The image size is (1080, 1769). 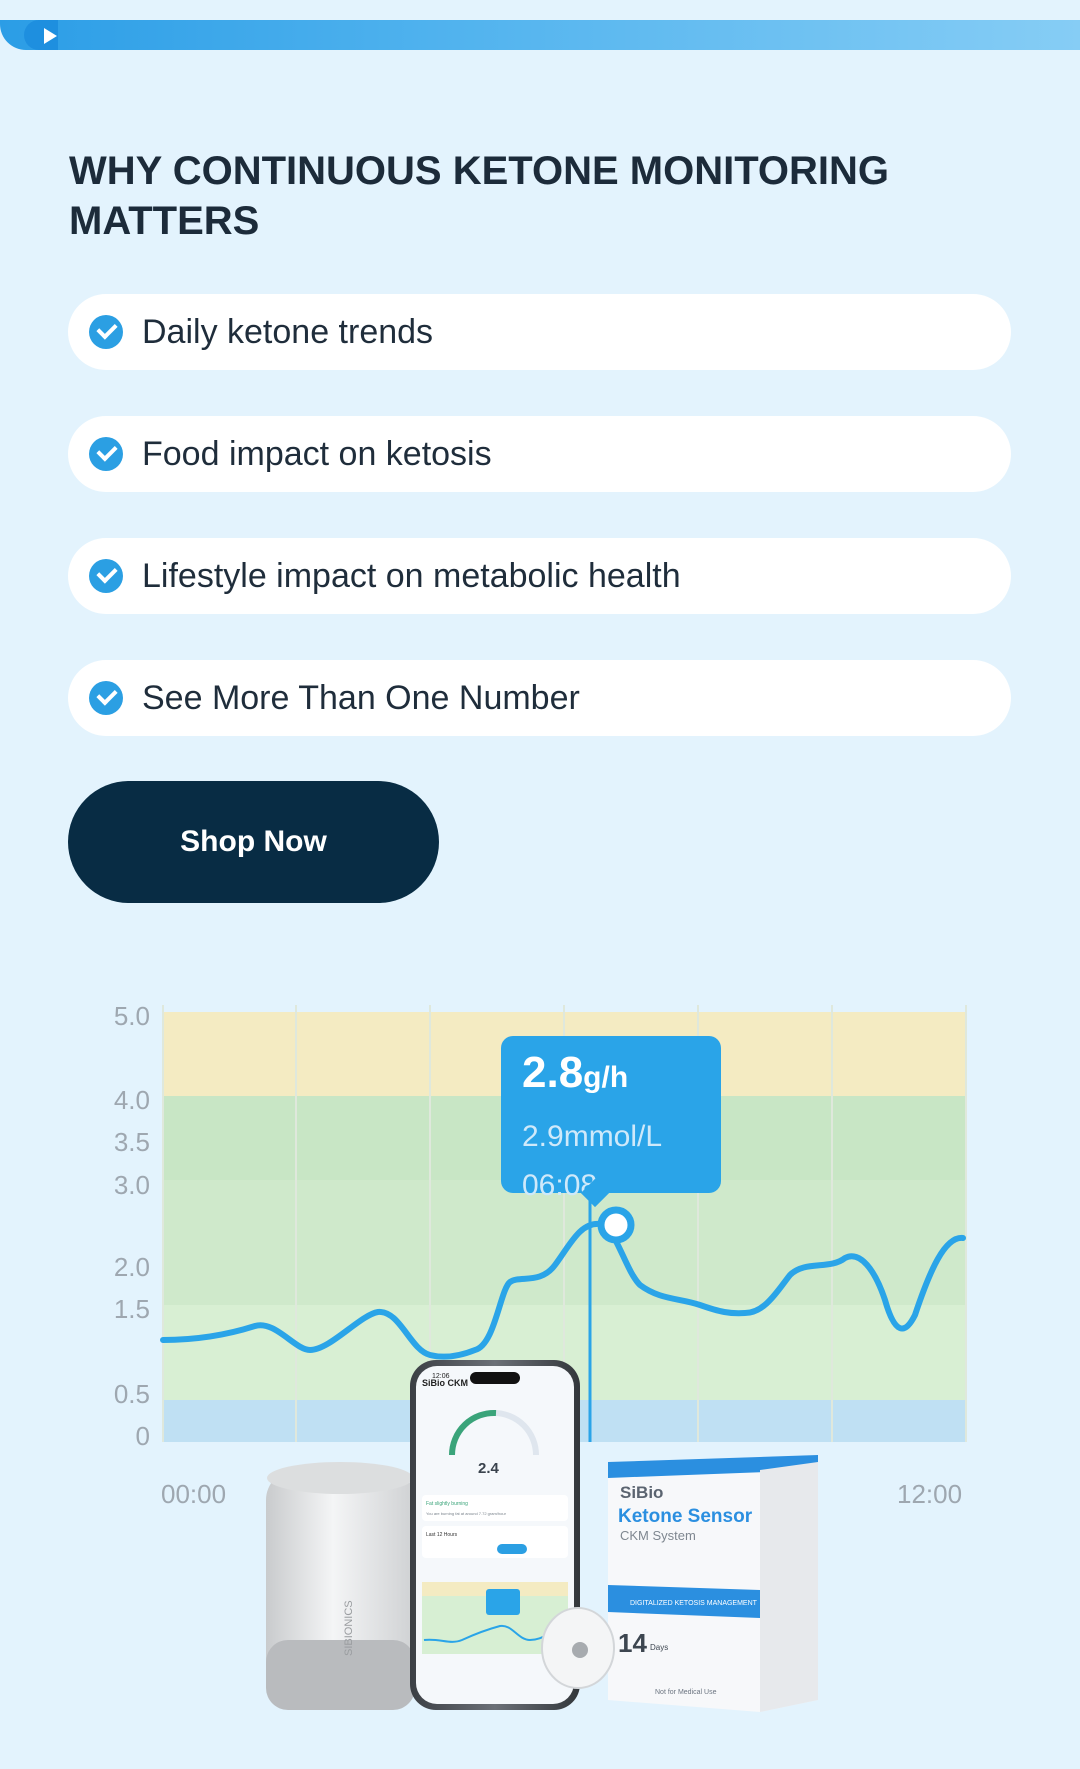 I want to click on phone-range: Last 12 Hours, so click(x=442, y=1535).